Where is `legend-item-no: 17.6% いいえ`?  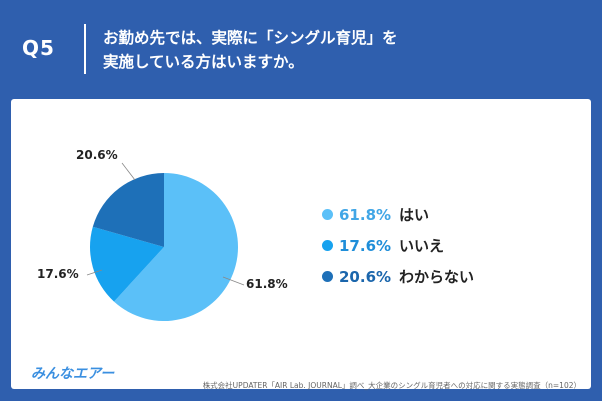 legend-item-no: 17.6% いいえ is located at coordinates (398, 245).